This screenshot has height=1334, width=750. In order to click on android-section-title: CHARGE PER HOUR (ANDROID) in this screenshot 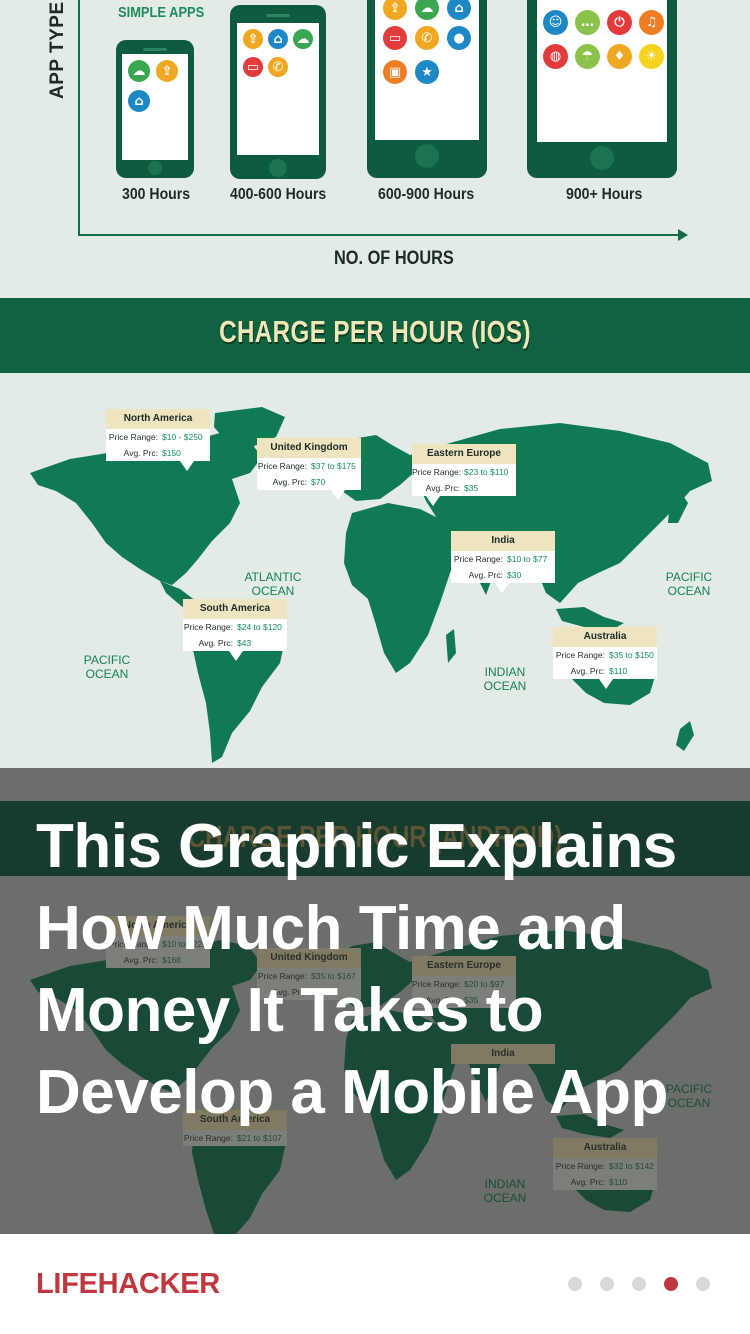, I will do `click(375, 836)`.